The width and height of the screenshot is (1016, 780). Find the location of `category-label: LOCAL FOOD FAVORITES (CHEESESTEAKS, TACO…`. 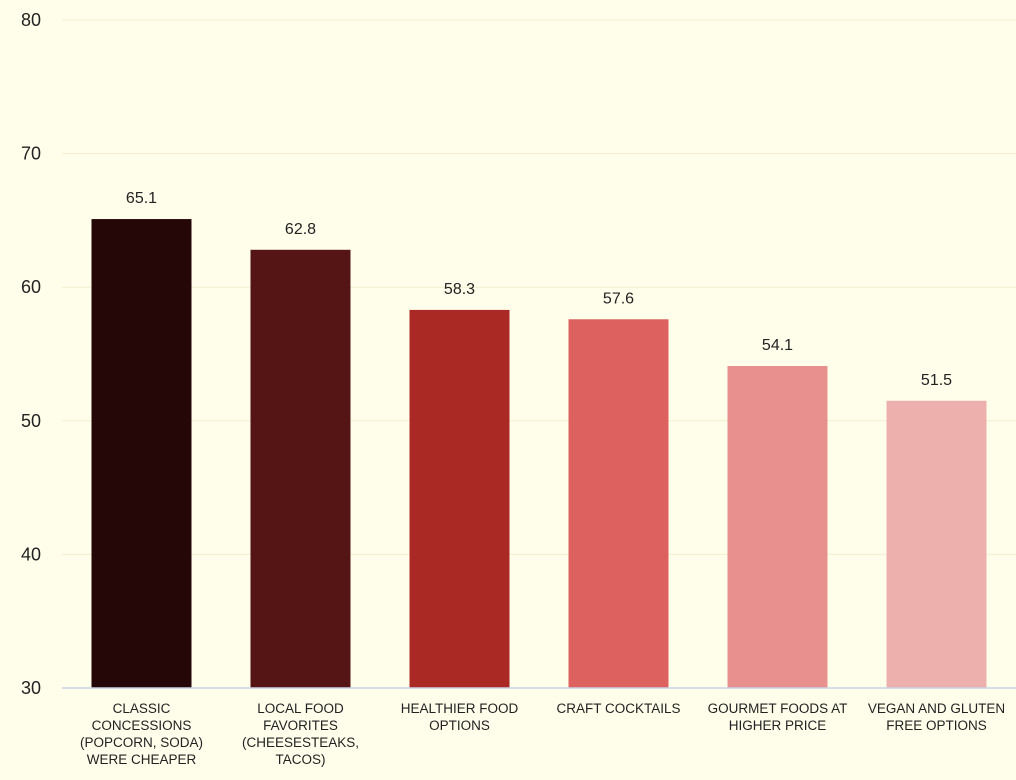

category-label: LOCAL FOOD FAVORITES (CHEESESTEAKS, TACO… is located at coordinates (300, 734).